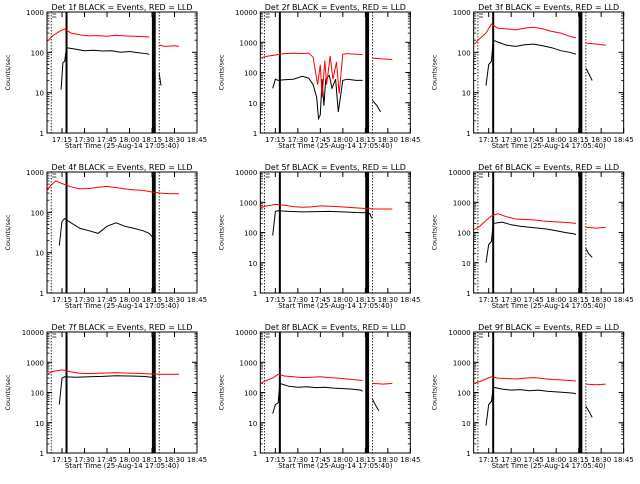  I want to click on chart-title: Det 7f BLACK = Events, RED = LLD, so click(121, 327).